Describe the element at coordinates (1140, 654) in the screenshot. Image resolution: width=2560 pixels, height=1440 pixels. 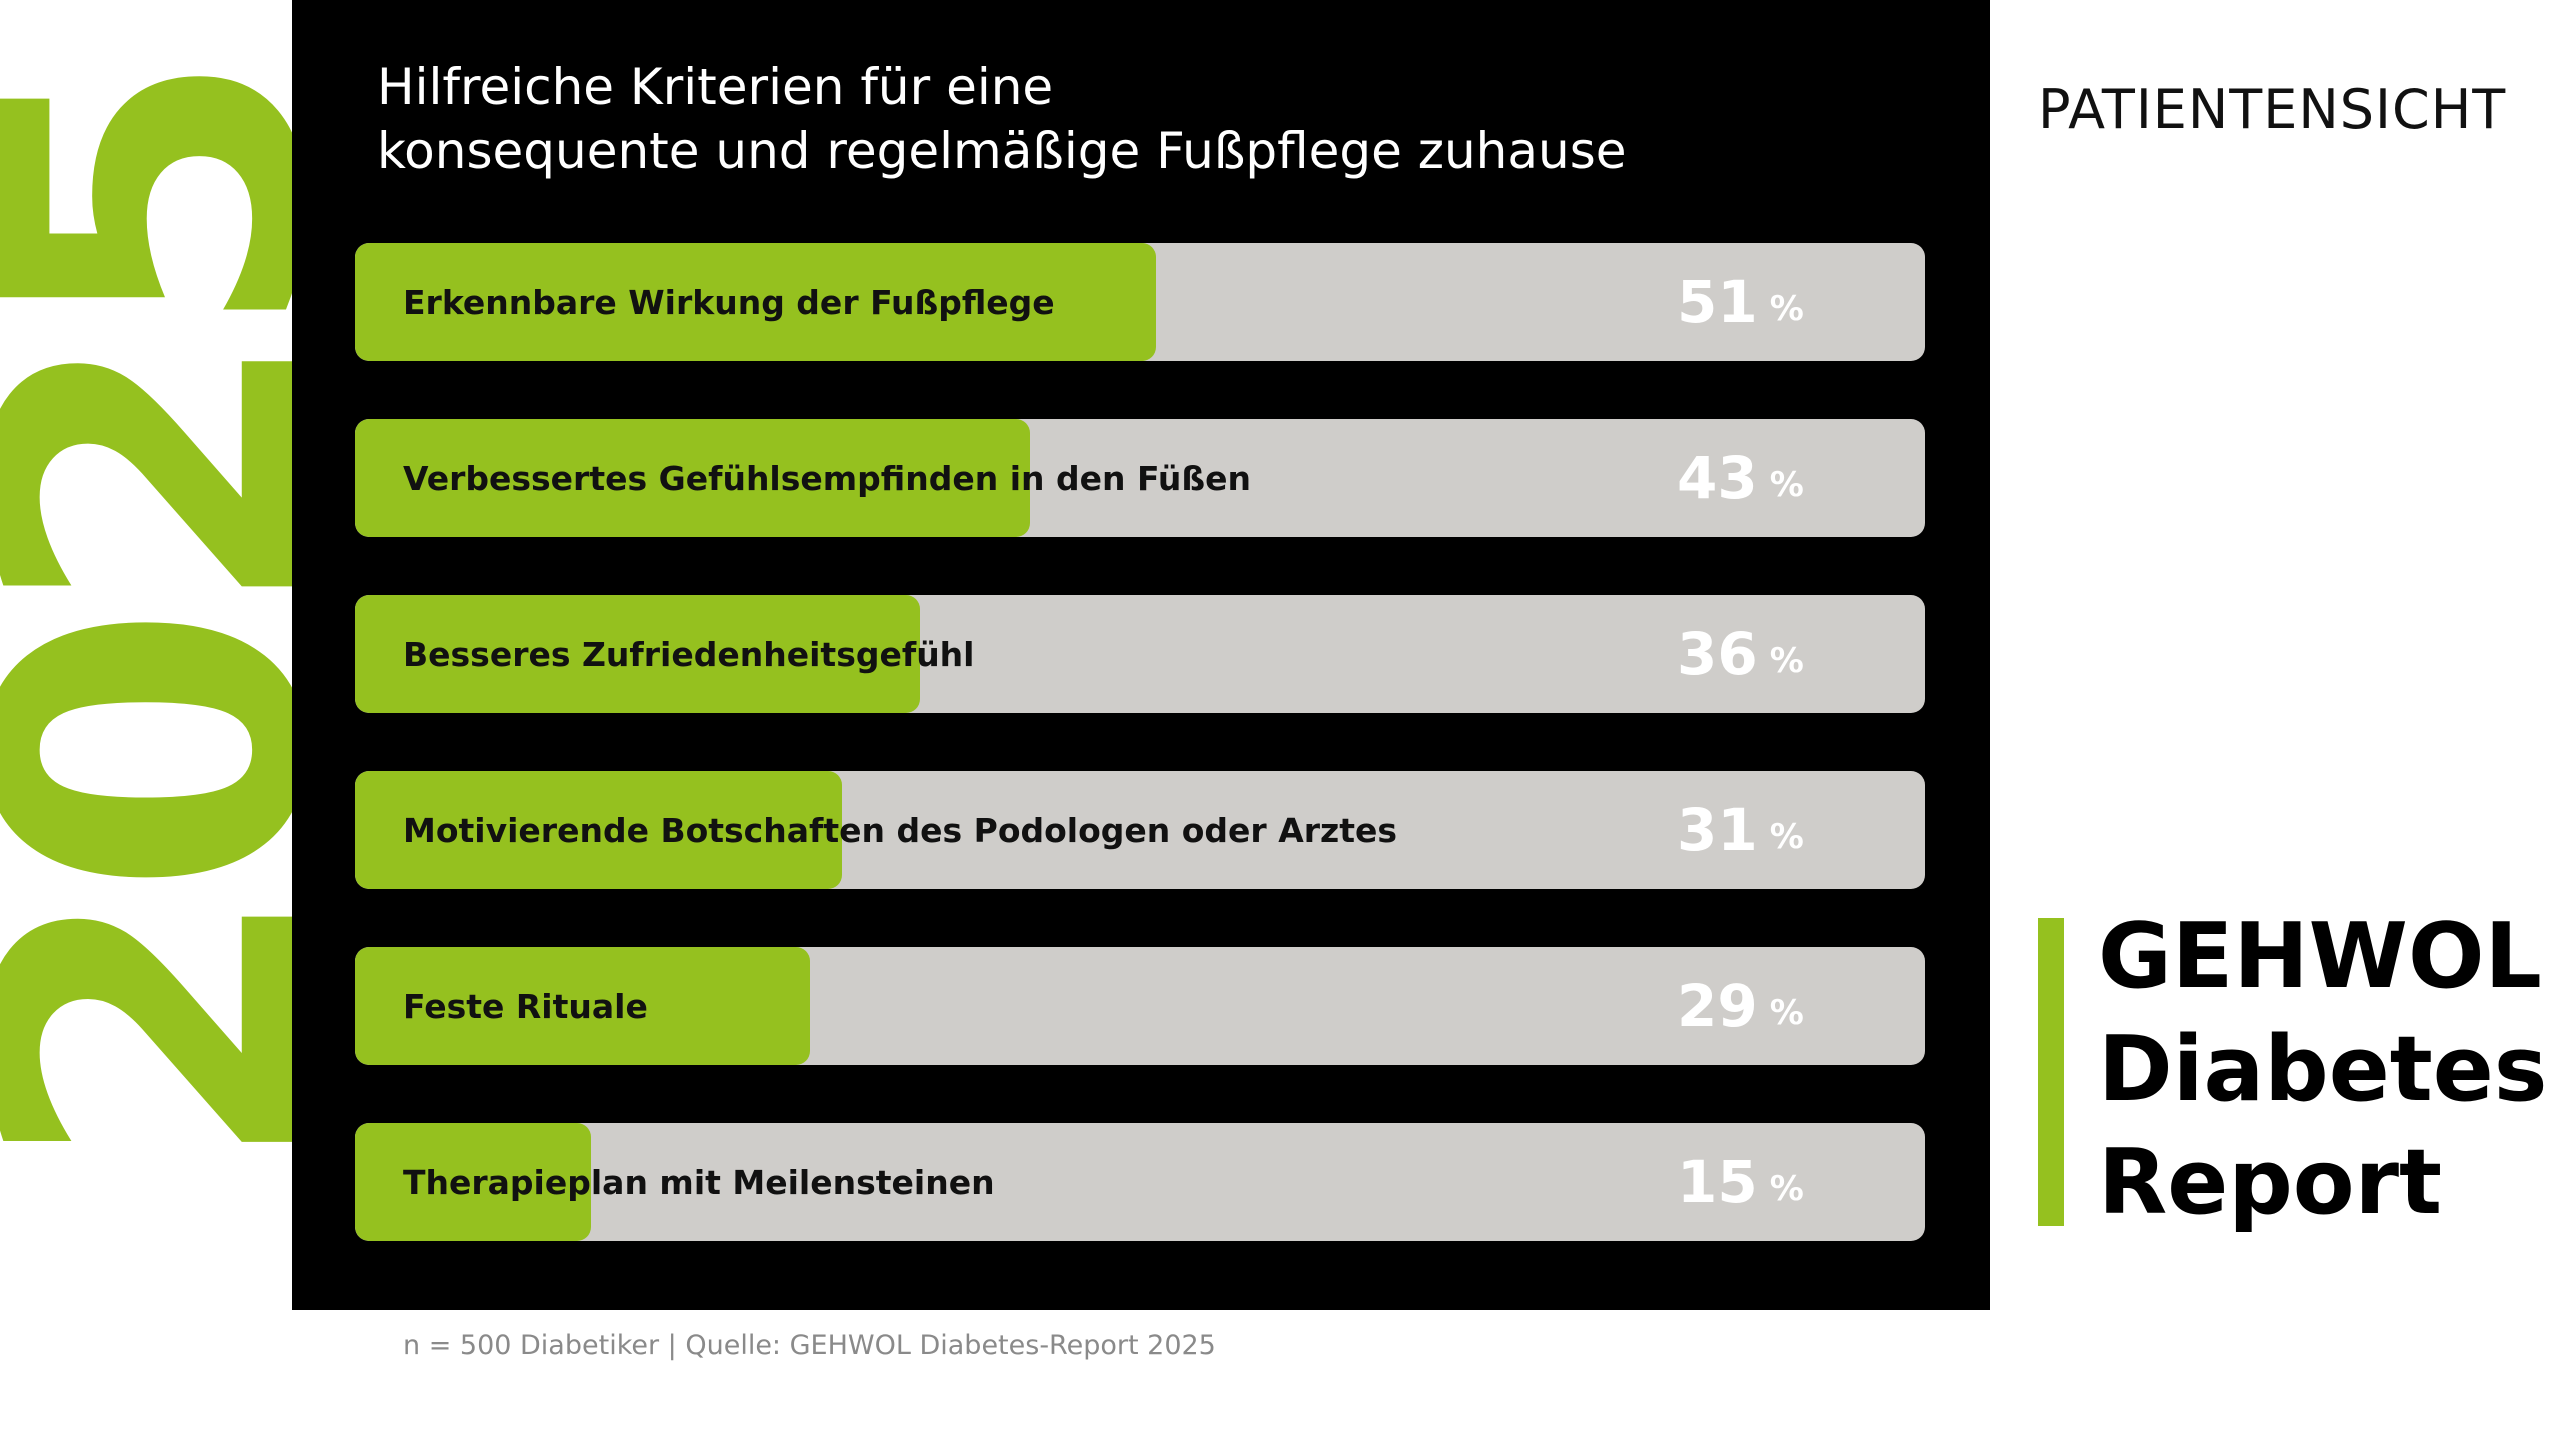
I see `bar-row: Besseres Zufriedenheitsgefühl 36%` at that location.